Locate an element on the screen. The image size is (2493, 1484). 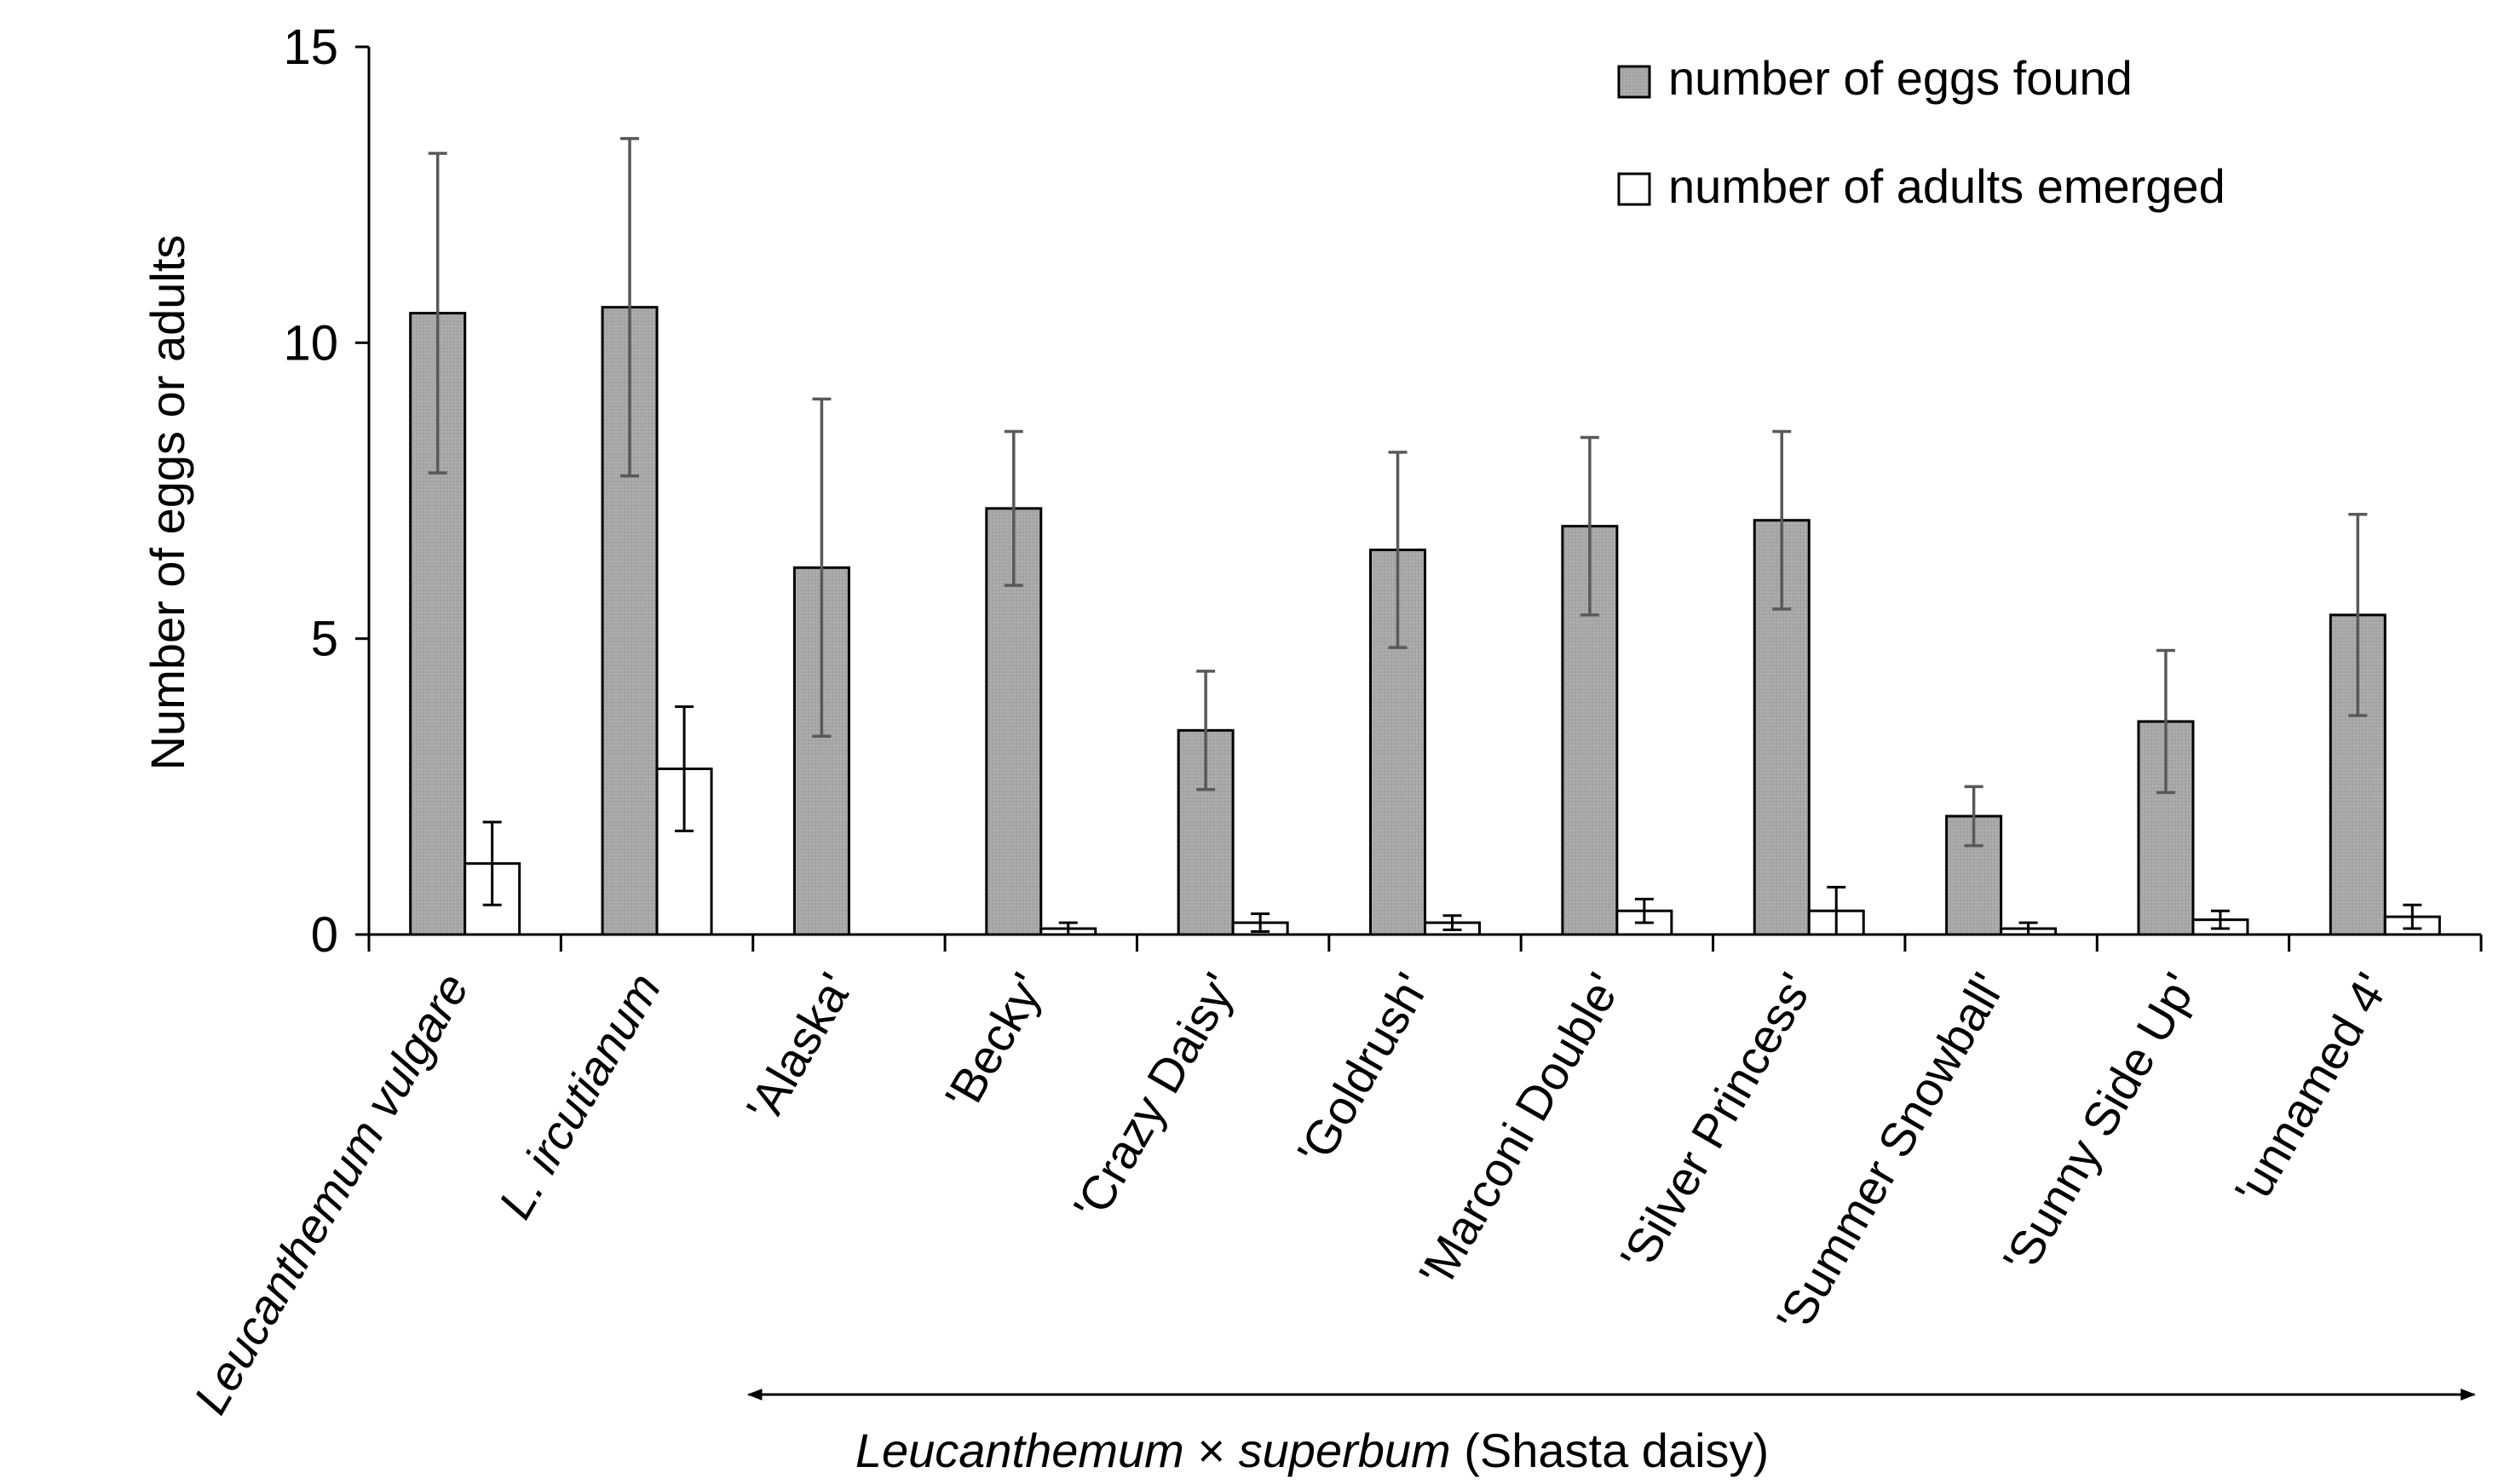
y-tick-label: 0 is located at coordinates (324, 935).